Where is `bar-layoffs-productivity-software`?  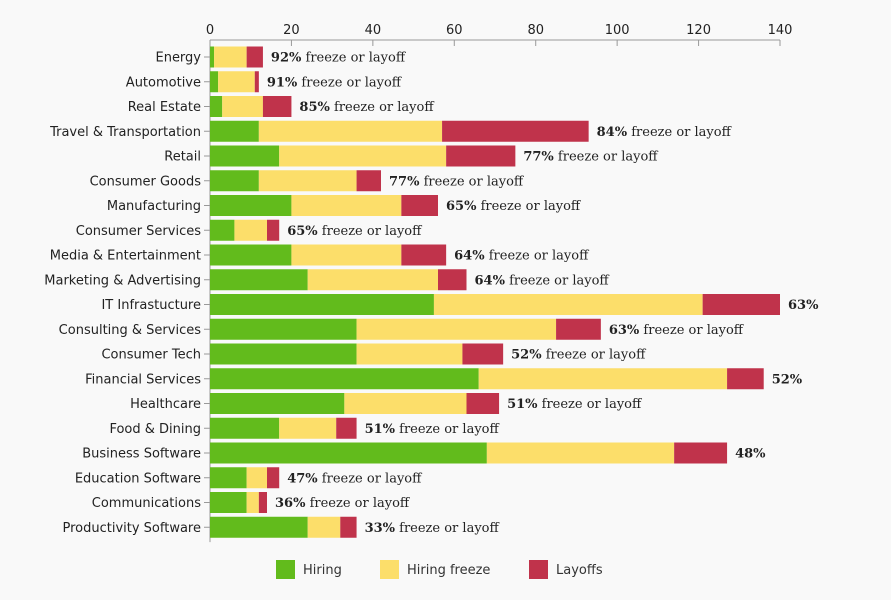 bar-layoffs-productivity-software is located at coordinates (348, 527).